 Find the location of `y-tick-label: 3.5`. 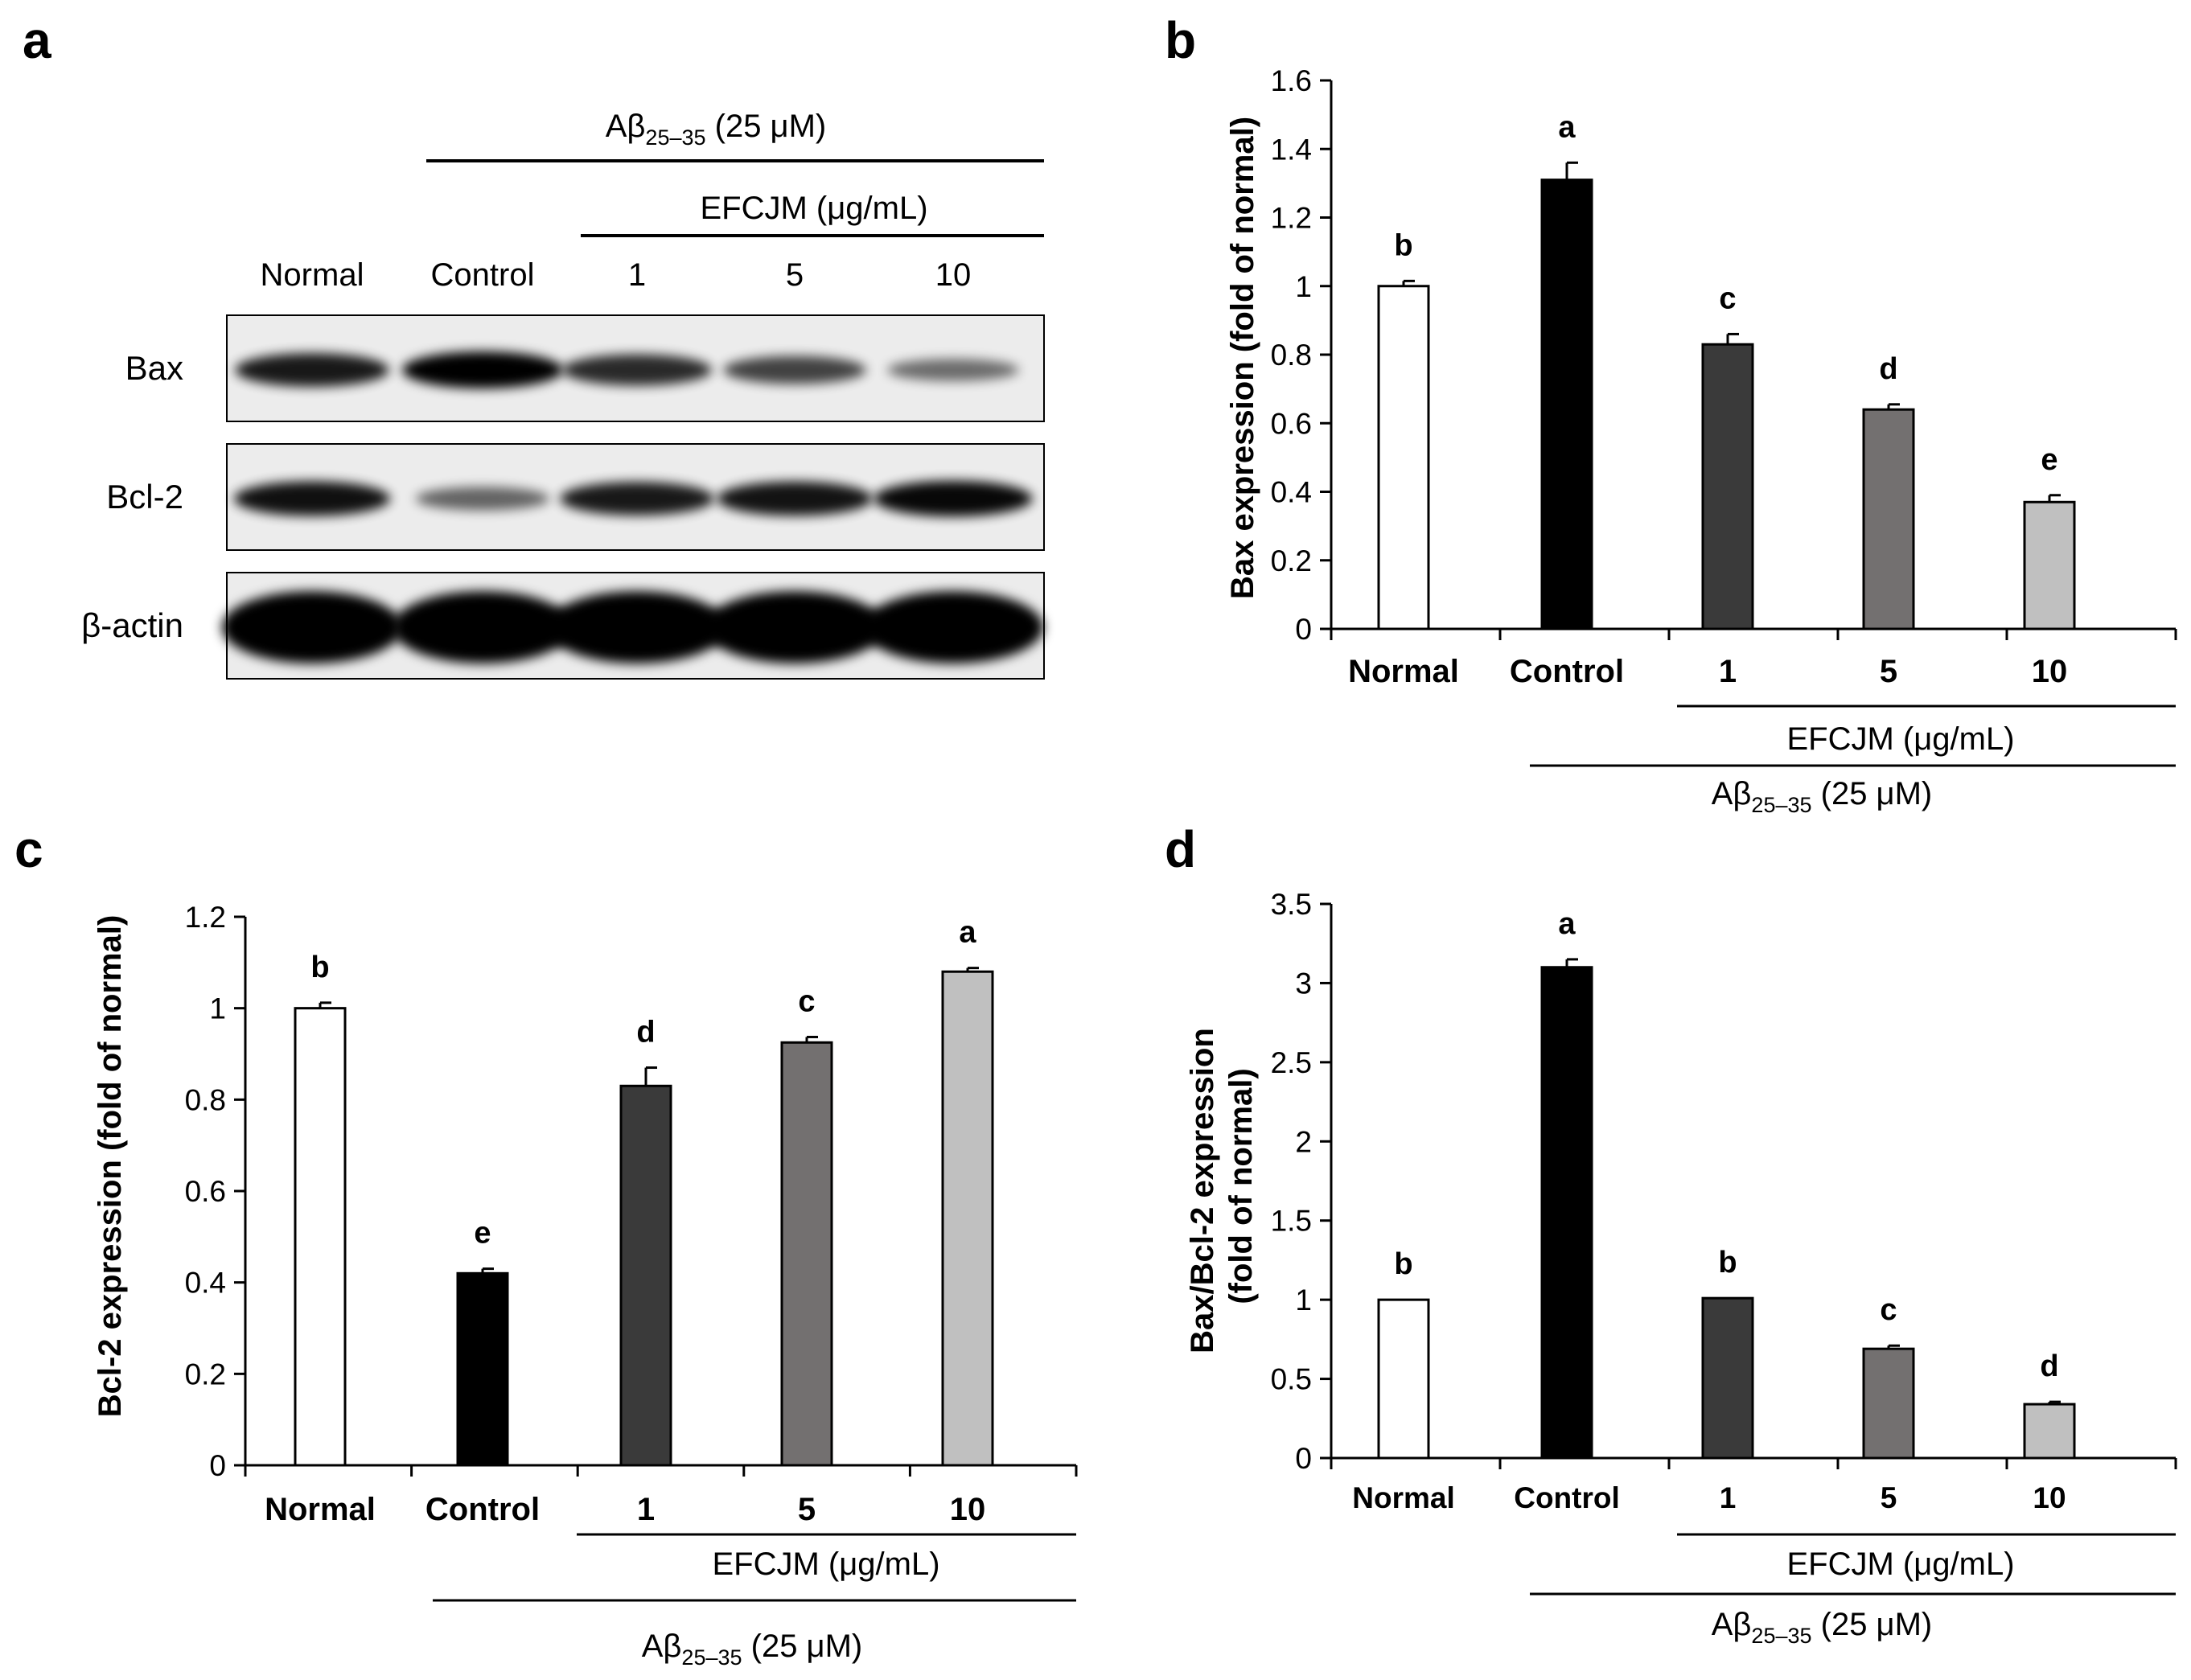

y-tick-label: 3.5 is located at coordinates (1291, 905).